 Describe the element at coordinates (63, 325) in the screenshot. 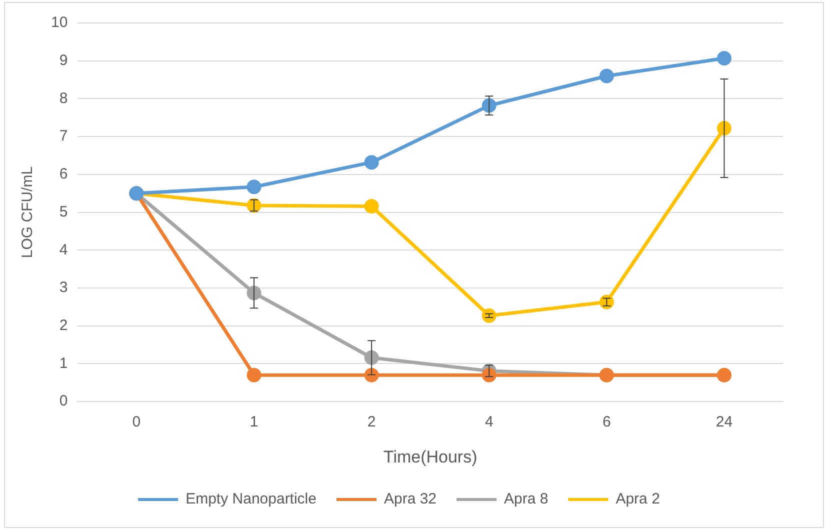

I see `y-tick-label: 2` at that location.